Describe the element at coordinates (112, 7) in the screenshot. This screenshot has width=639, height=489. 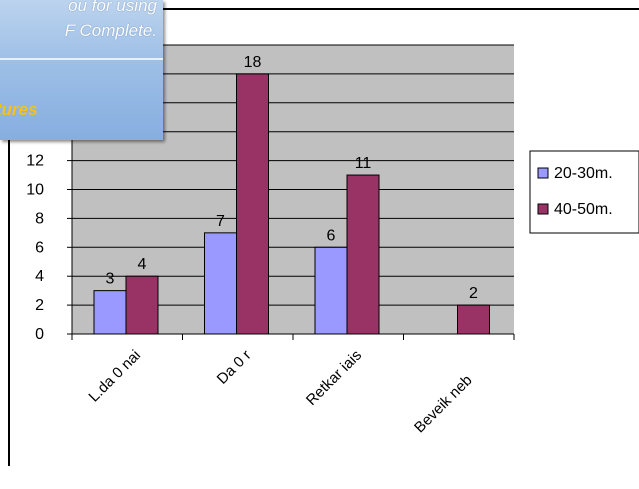
I see `promo-line-1: ou for using` at that location.